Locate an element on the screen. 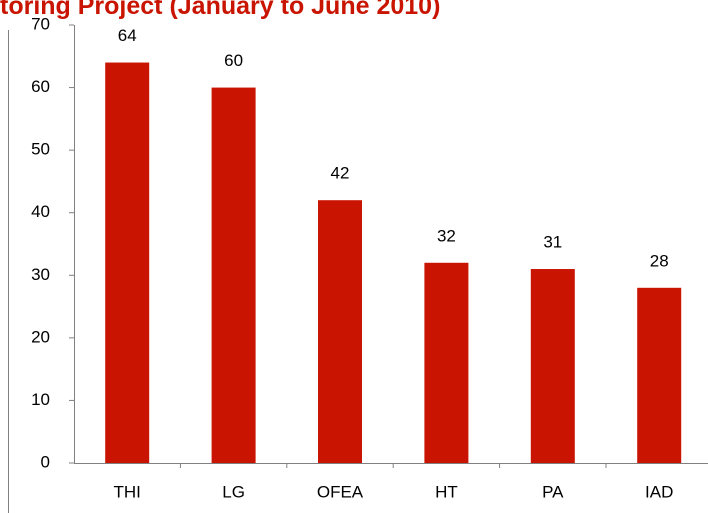 This screenshot has width=708, height=513. x-tick-label: LG is located at coordinates (233, 491).